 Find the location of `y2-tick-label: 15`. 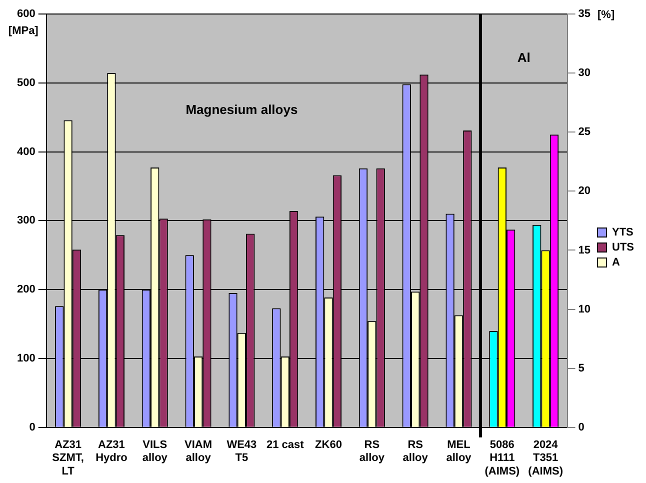

y2-tick-label: 15 is located at coordinates (584, 250).